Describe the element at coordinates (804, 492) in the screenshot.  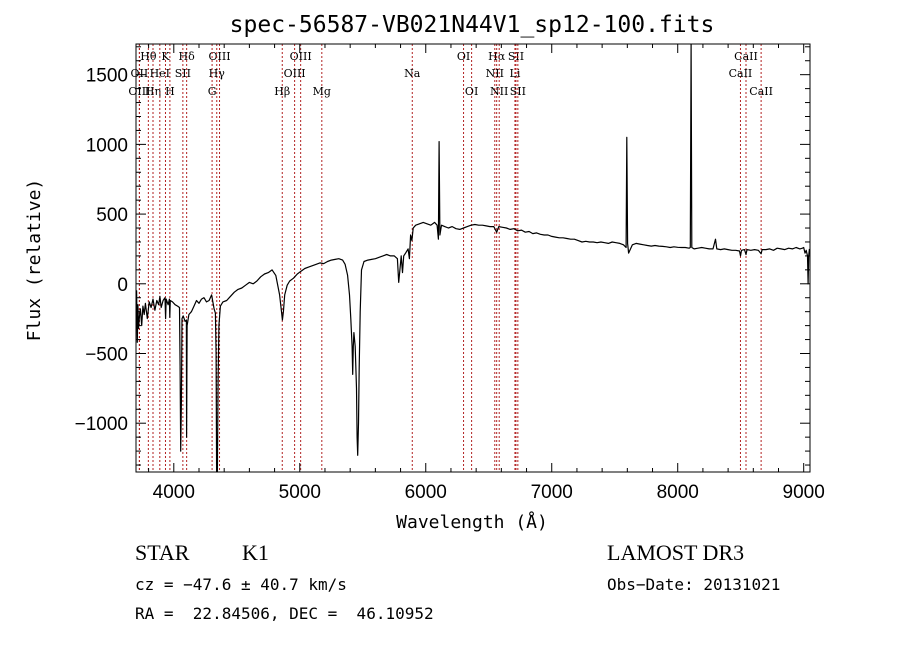
I see `x-tick-label: 9000` at that location.